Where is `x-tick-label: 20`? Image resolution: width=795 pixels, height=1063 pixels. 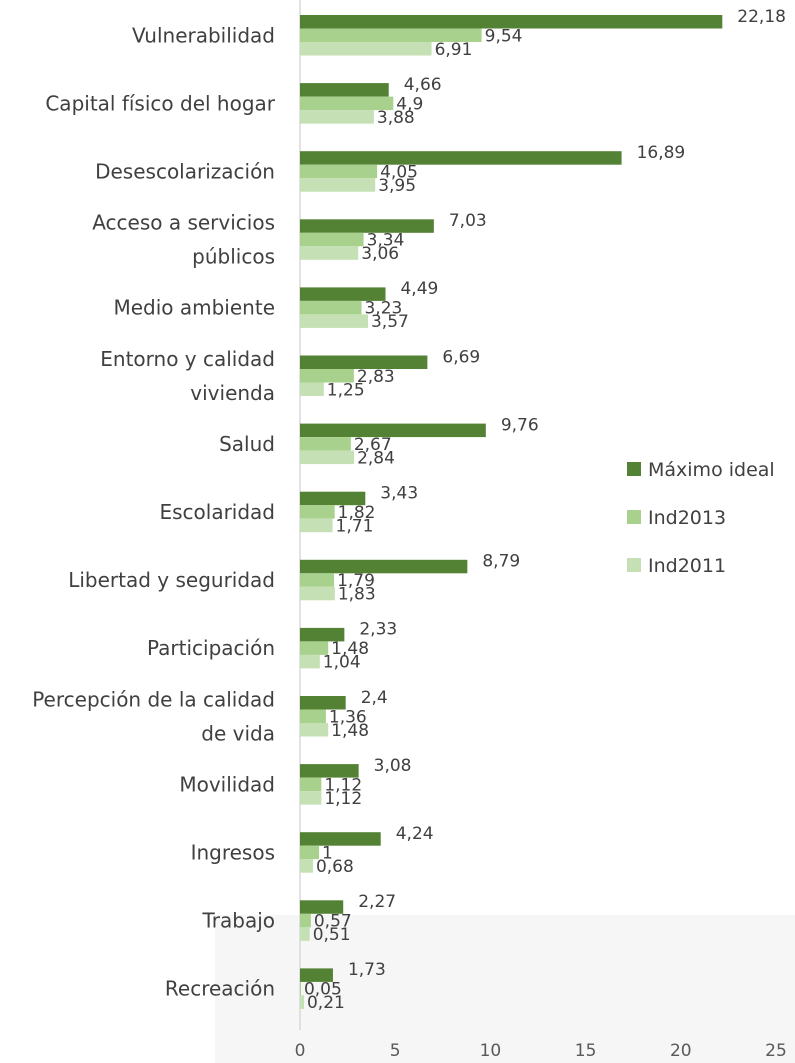 x-tick-label: 20 is located at coordinates (681, 1051).